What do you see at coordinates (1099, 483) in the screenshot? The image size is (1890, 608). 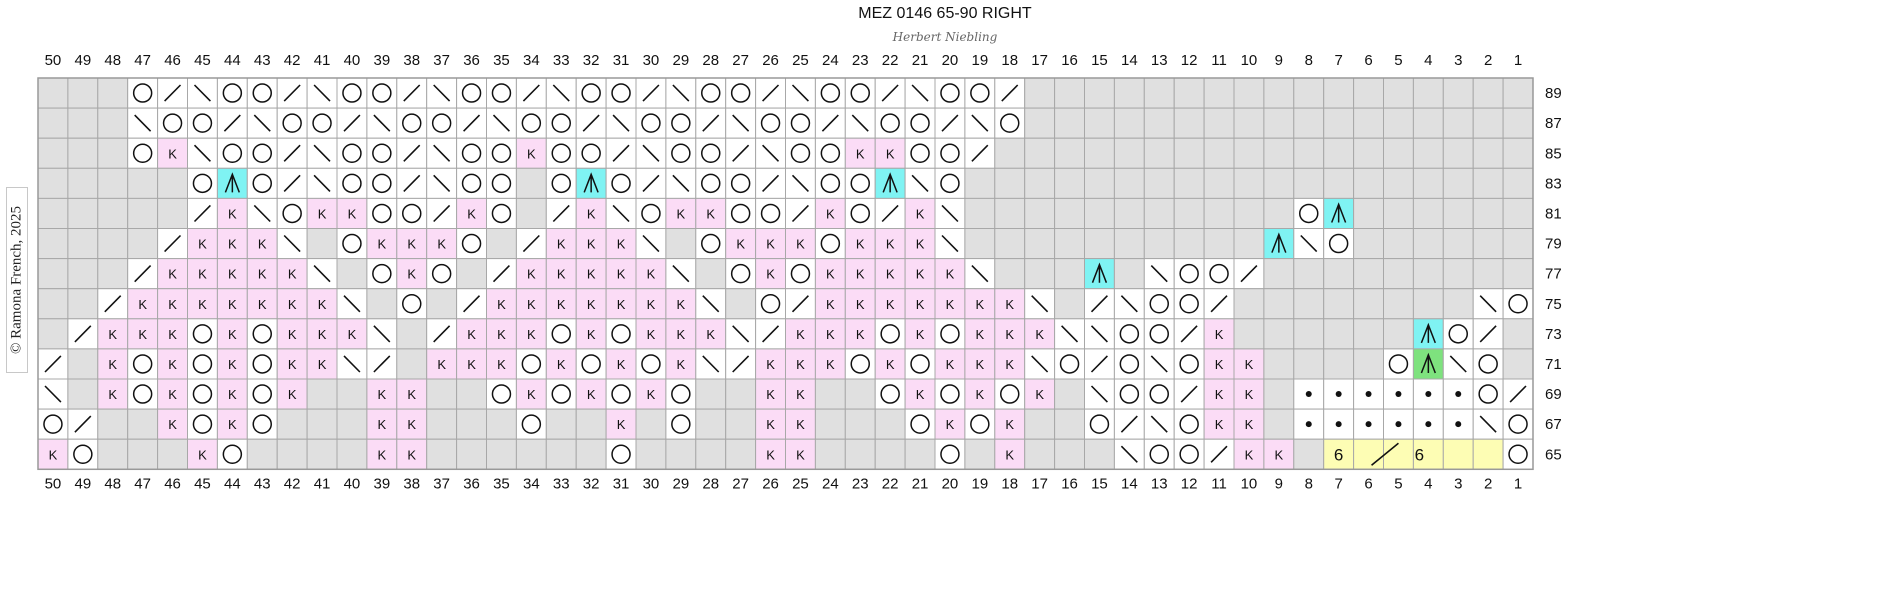 I see `column-number-bottom: 15` at bounding box center [1099, 483].